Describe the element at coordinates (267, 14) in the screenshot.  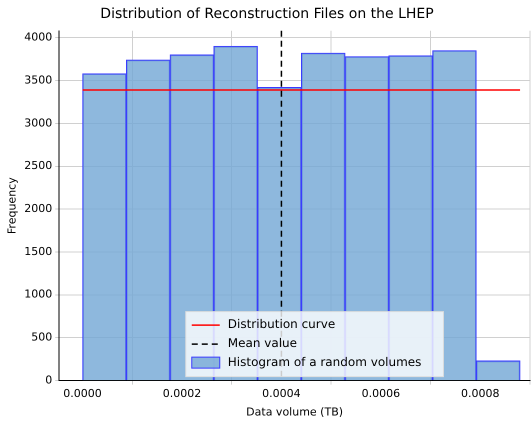
I see `chart-title: Distribution of Reconstruction Files on the LHEP` at that location.